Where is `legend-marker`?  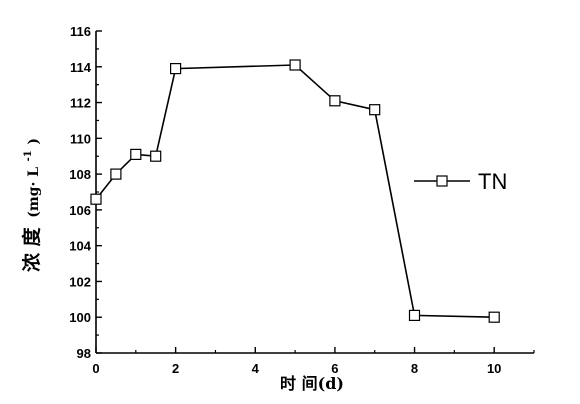
legend-marker is located at coordinates (442, 181).